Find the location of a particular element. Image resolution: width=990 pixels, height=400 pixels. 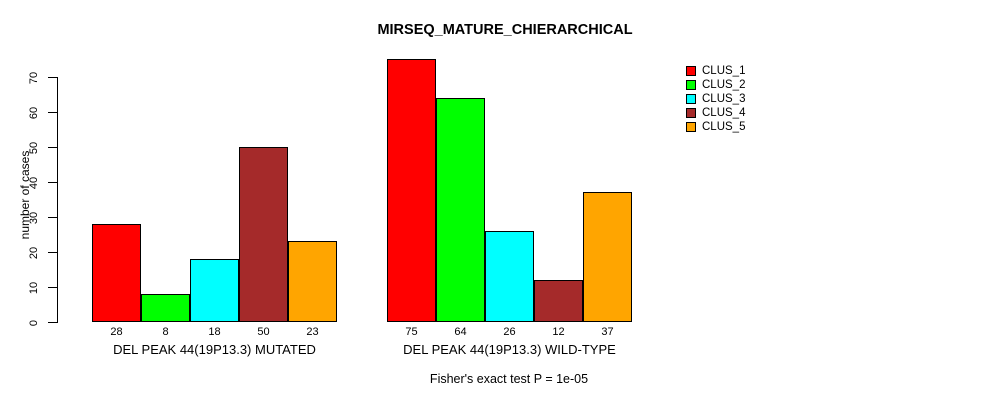

legend-item-clus_3: CLUS_3 is located at coordinates (715, 99).